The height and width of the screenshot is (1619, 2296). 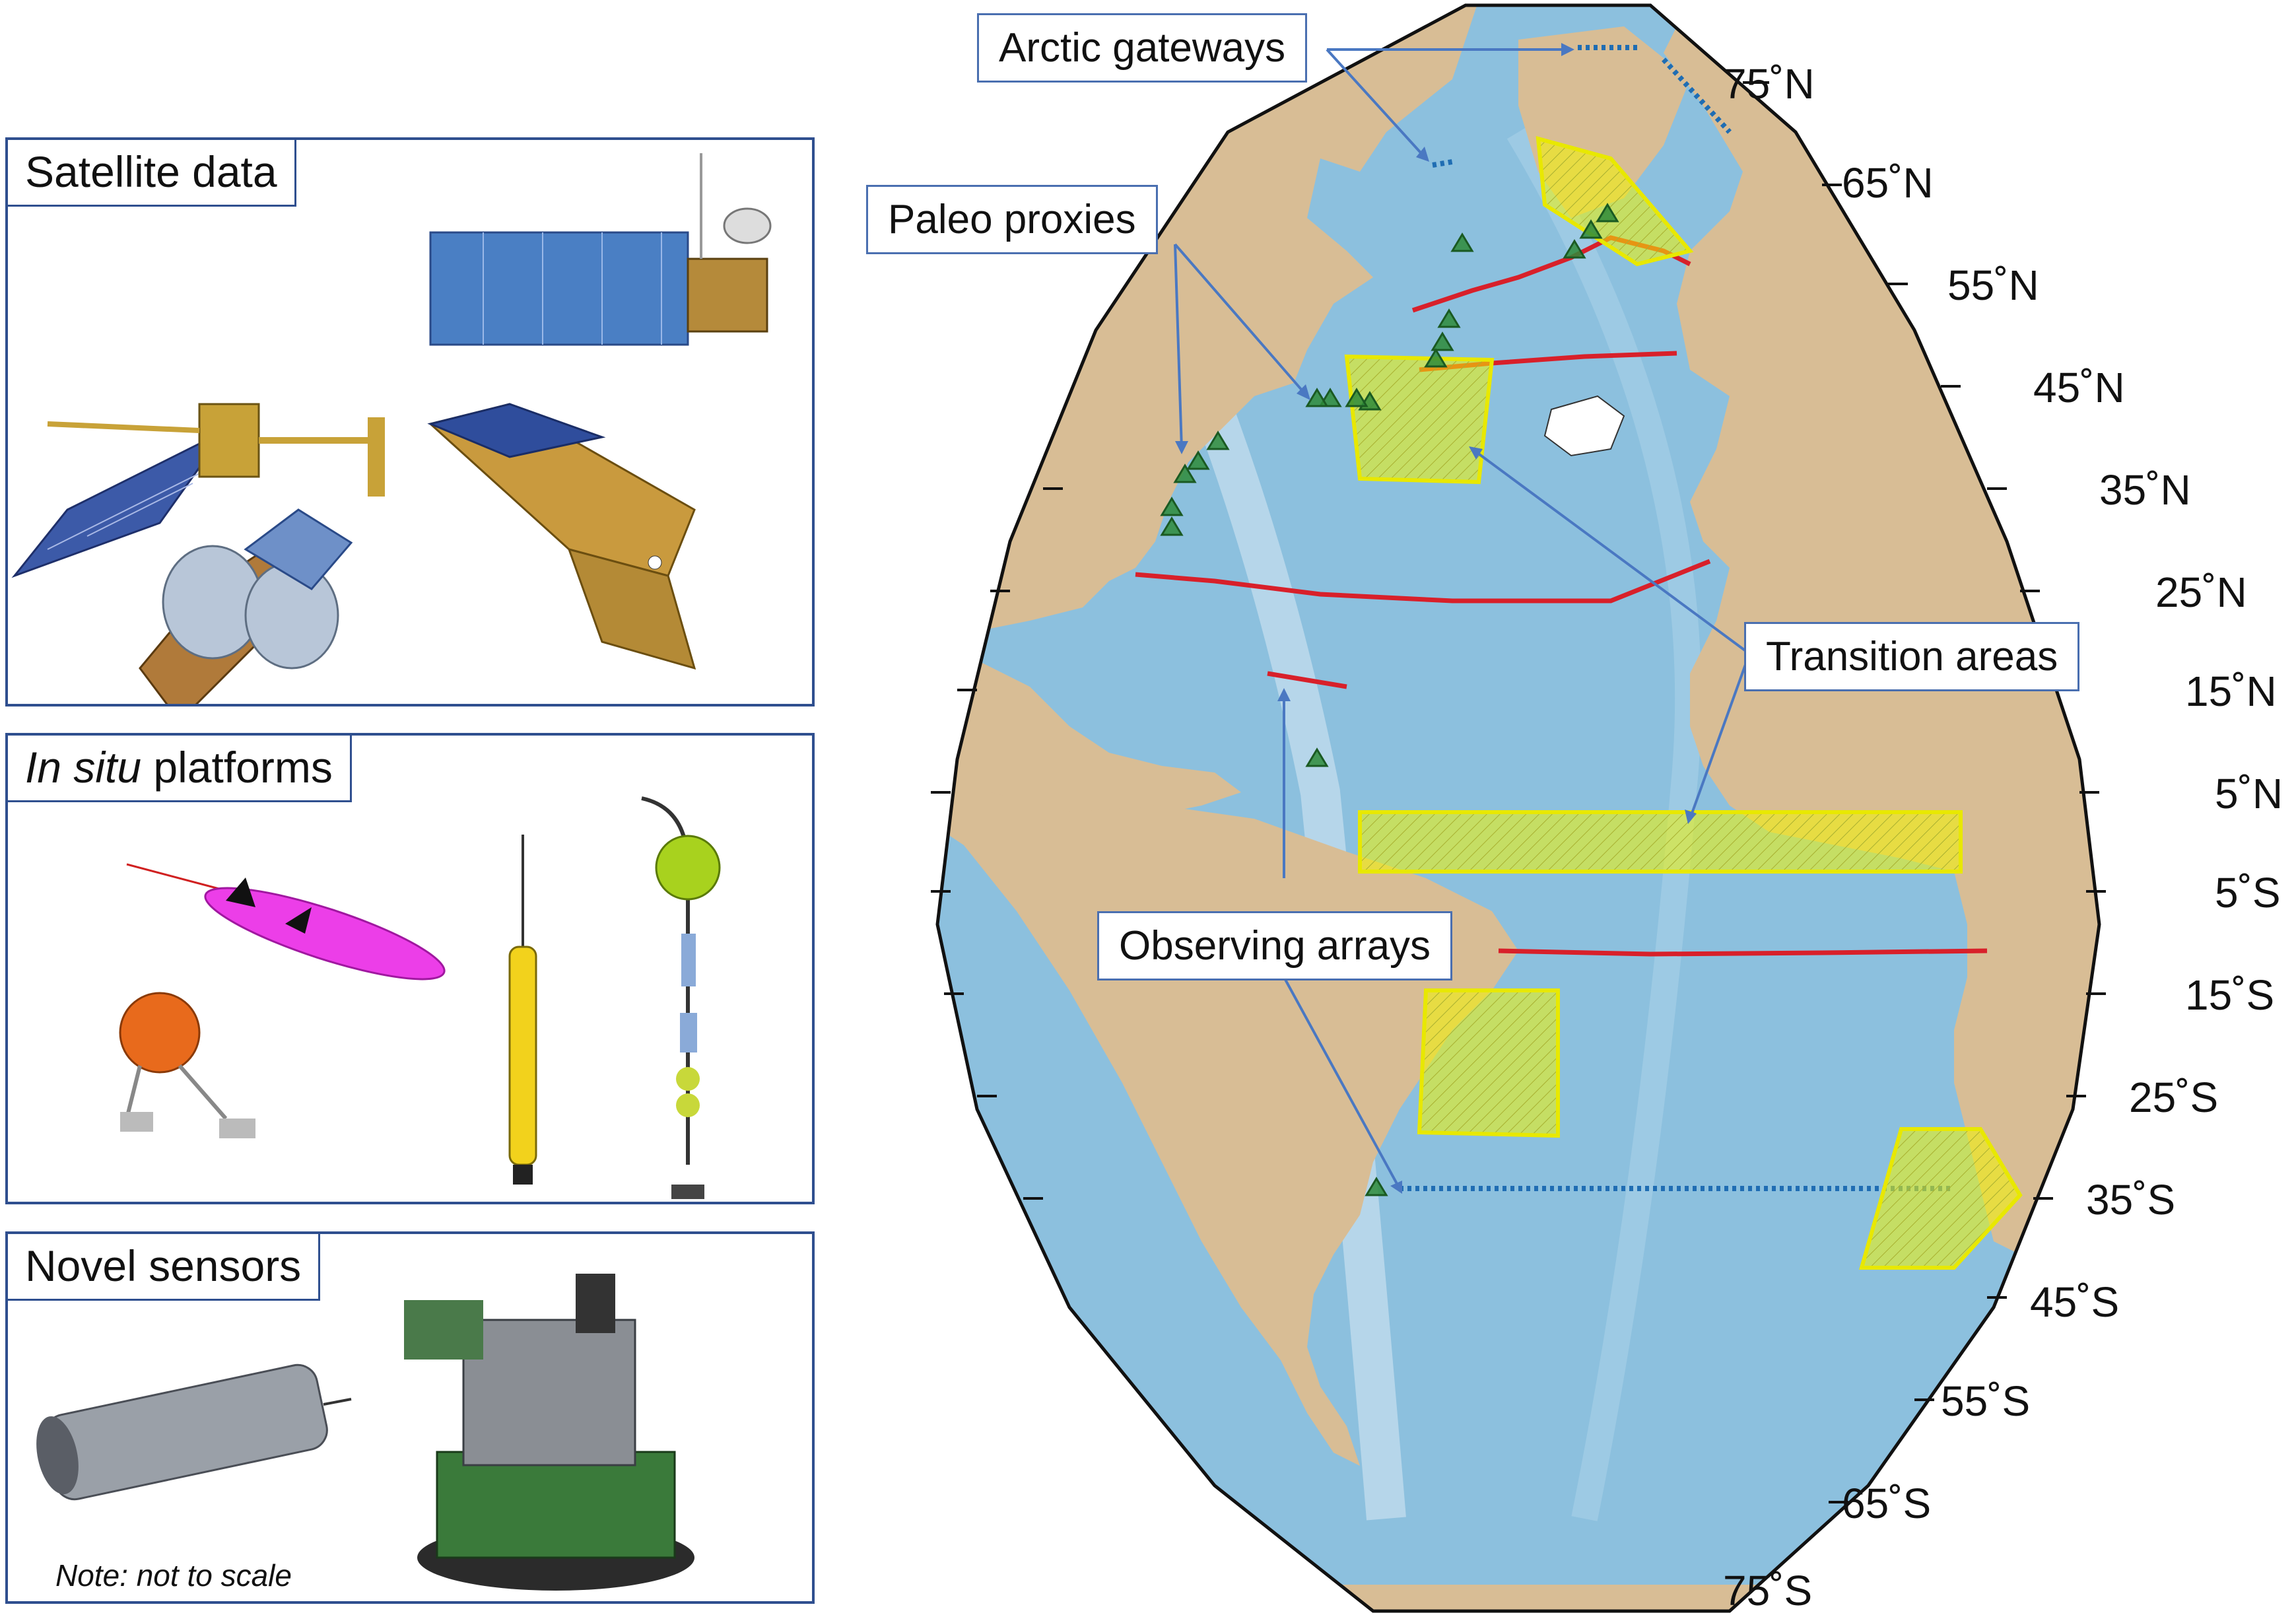 I want to click on sensor-illustrations, so click(x=365, y=1433).